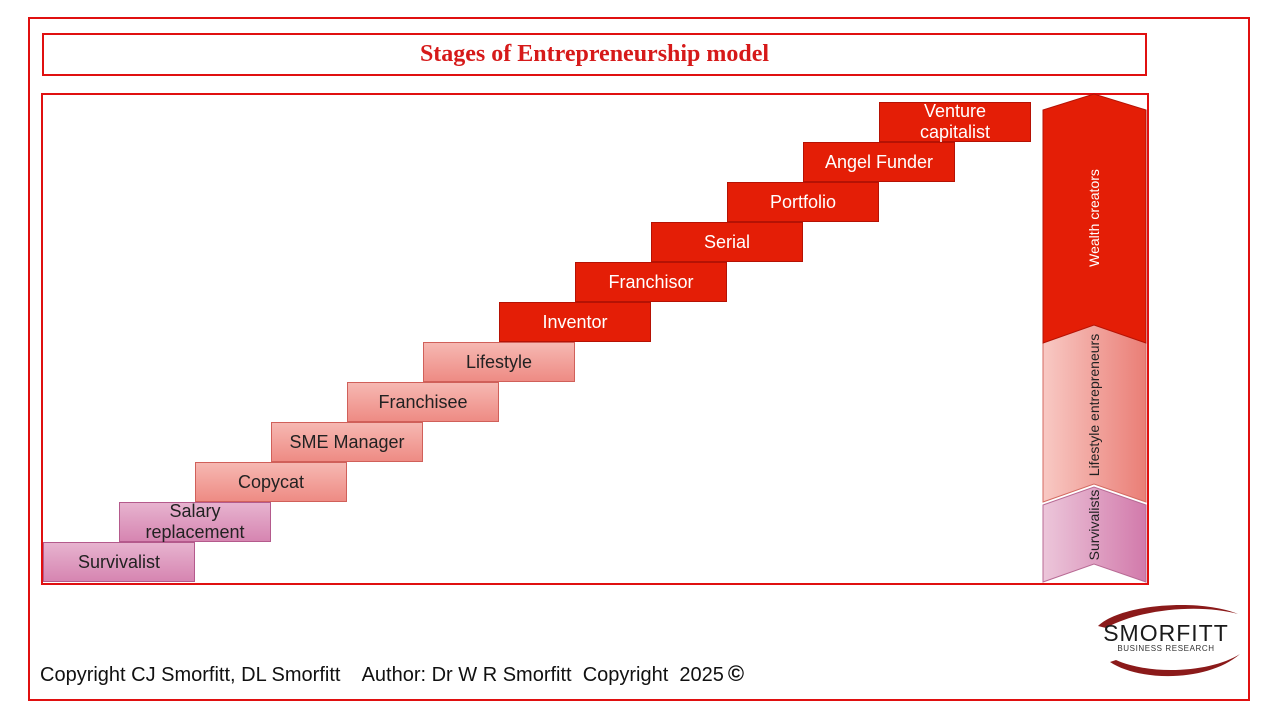  Describe the element at coordinates (575, 322) in the screenshot. I see `stage-inventor: Inventor` at that location.